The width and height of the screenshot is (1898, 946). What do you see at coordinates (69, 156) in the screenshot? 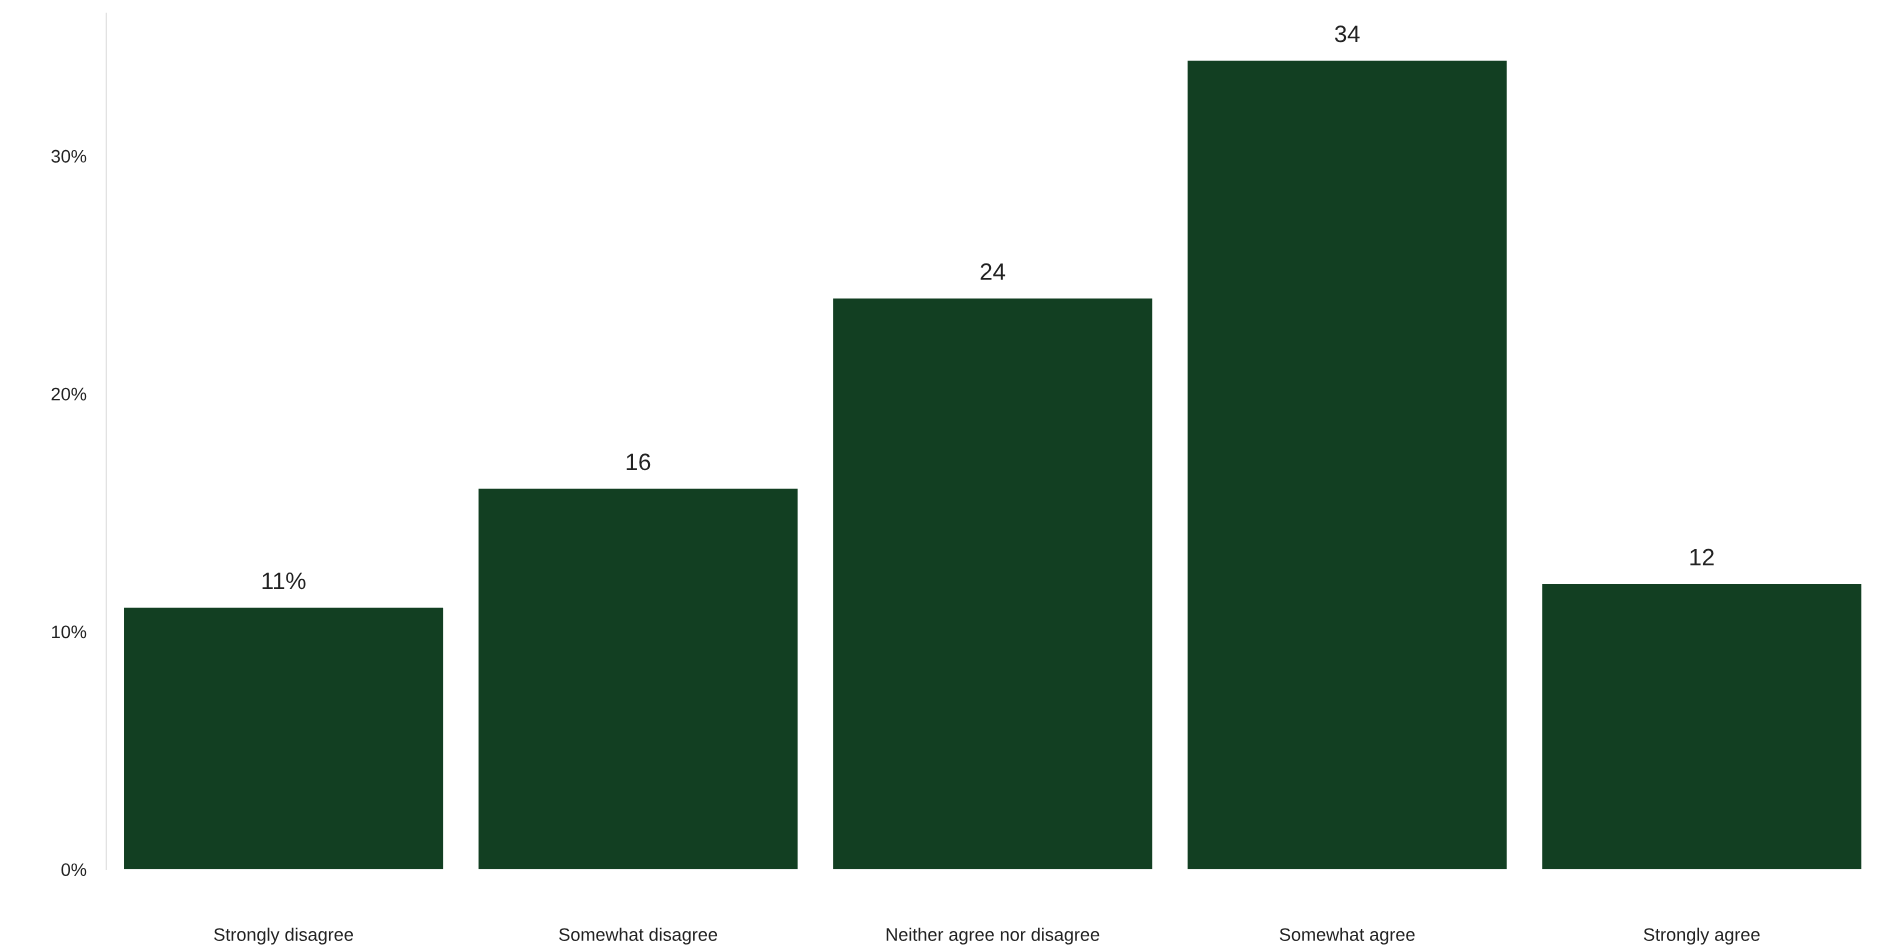
I see `y-tick-label: 30%` at bounding box center [69, 156].